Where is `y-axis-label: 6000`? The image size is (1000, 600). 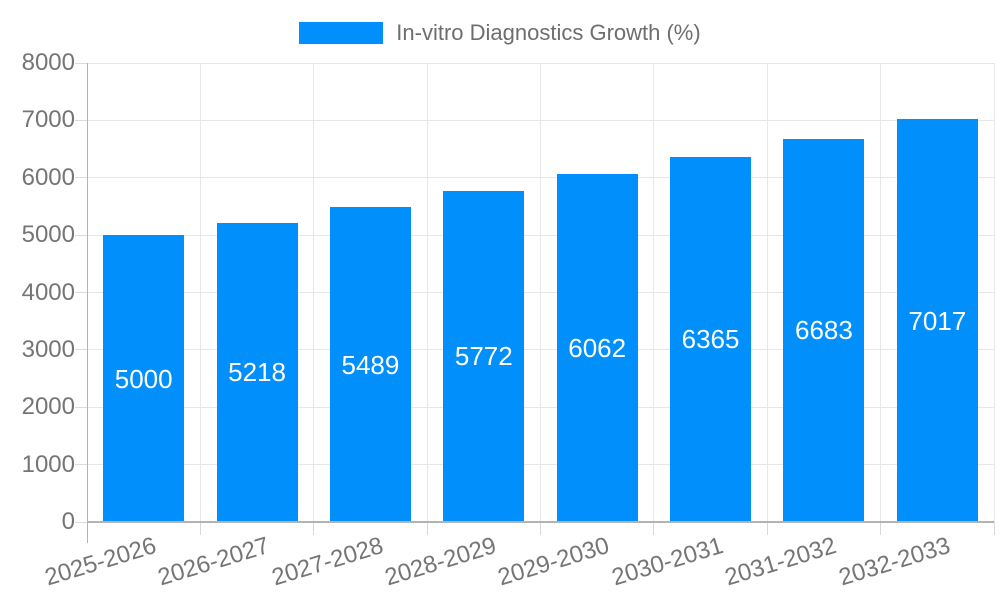 y-axis-label: 6000 is located at coordinates (48, 177).